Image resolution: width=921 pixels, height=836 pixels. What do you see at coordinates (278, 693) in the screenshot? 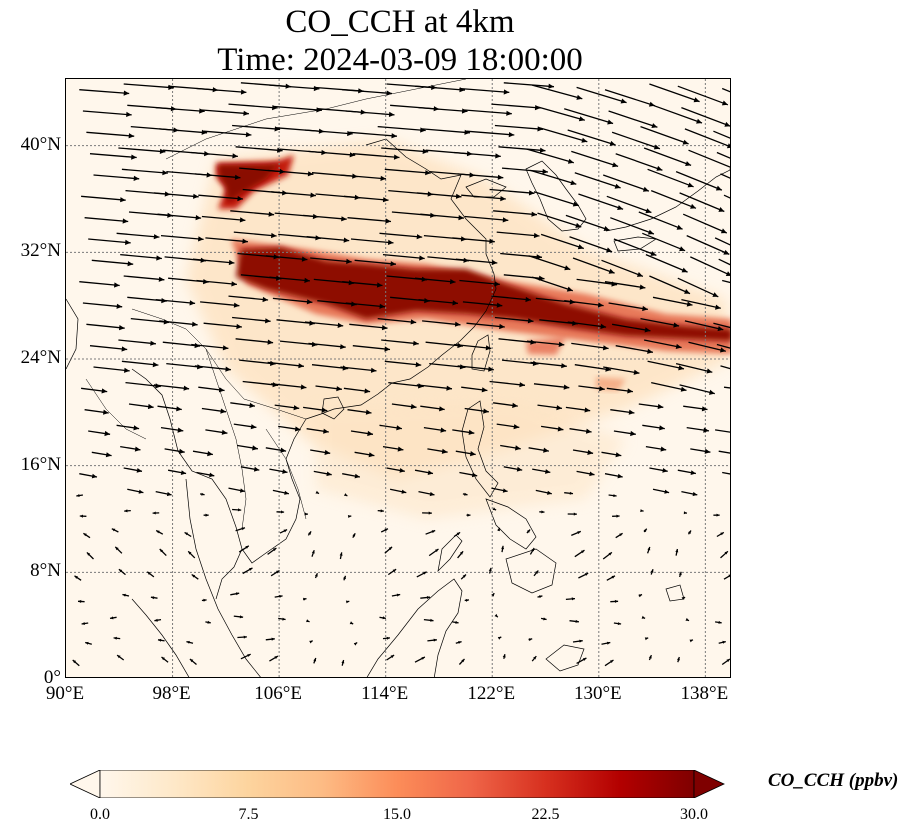
I see `lon-tick-label: 106°E` at bounding box center [278, 693].